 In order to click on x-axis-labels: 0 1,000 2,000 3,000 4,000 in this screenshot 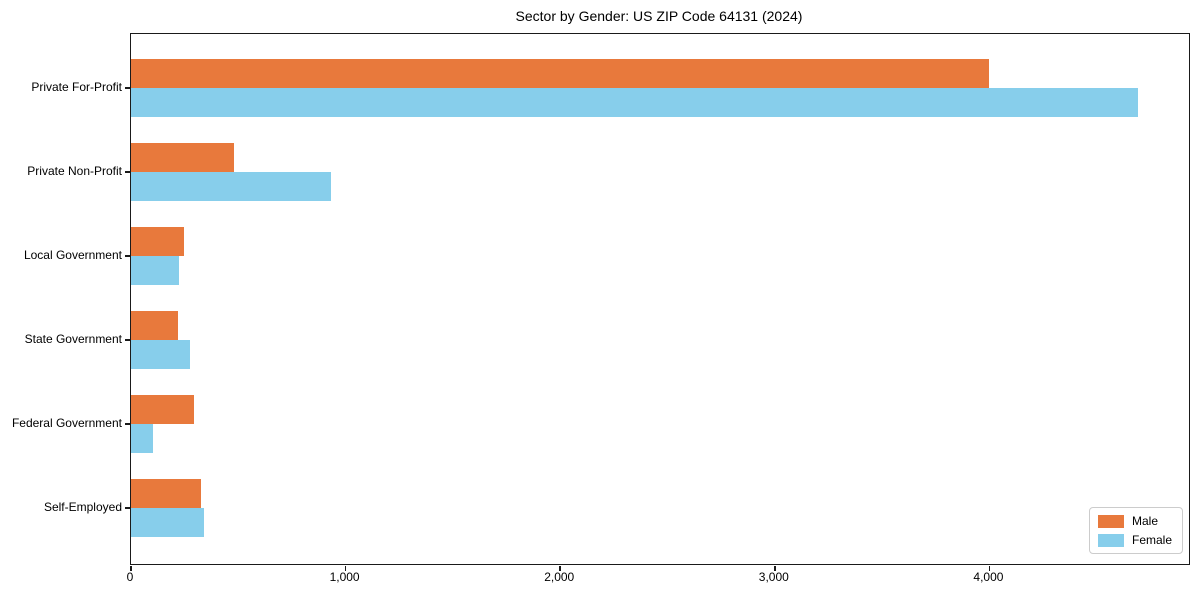, I will do `click(657, 580)`.